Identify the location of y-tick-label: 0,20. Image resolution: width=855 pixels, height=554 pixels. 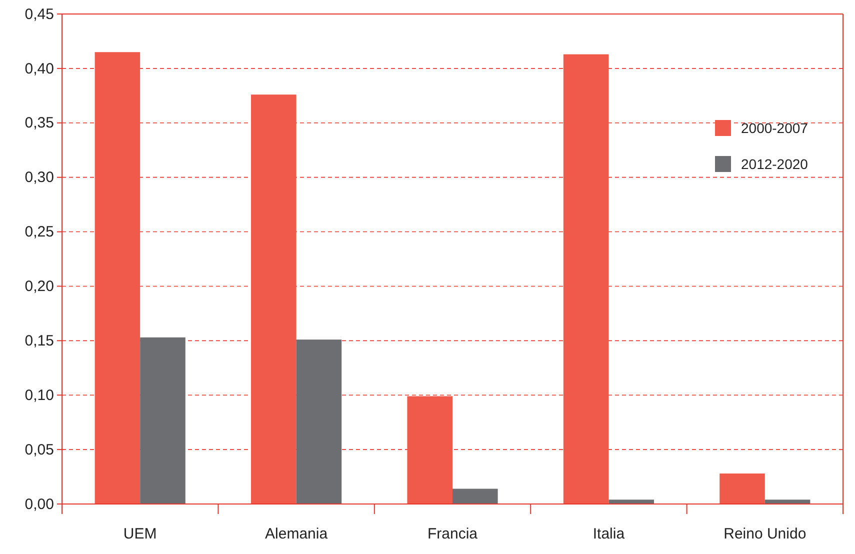
(39, 287).